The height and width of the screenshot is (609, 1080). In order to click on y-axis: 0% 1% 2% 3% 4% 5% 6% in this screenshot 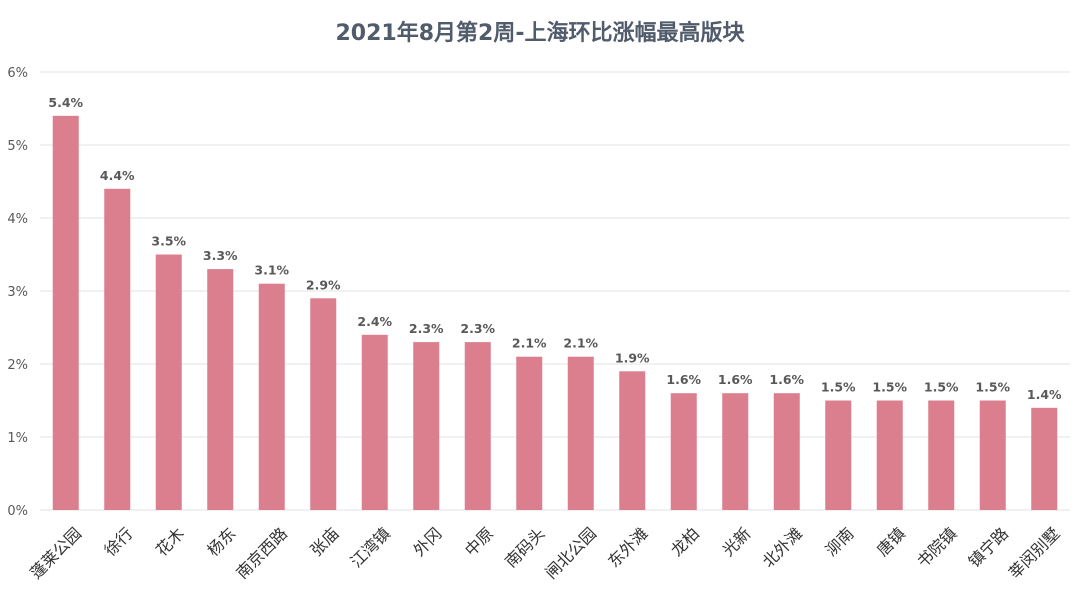, I will do `click(17, 292)`.